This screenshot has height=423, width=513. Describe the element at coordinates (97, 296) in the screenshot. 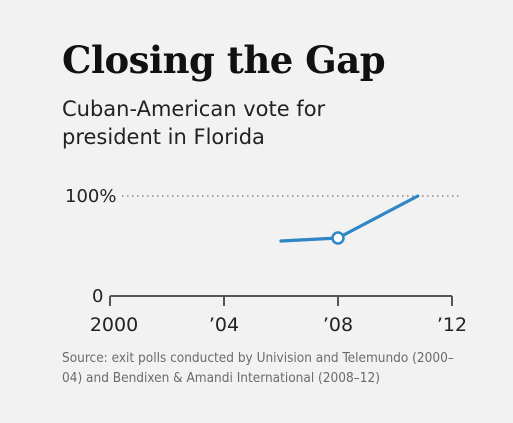

I see `y-tick-label: 0` at that location.